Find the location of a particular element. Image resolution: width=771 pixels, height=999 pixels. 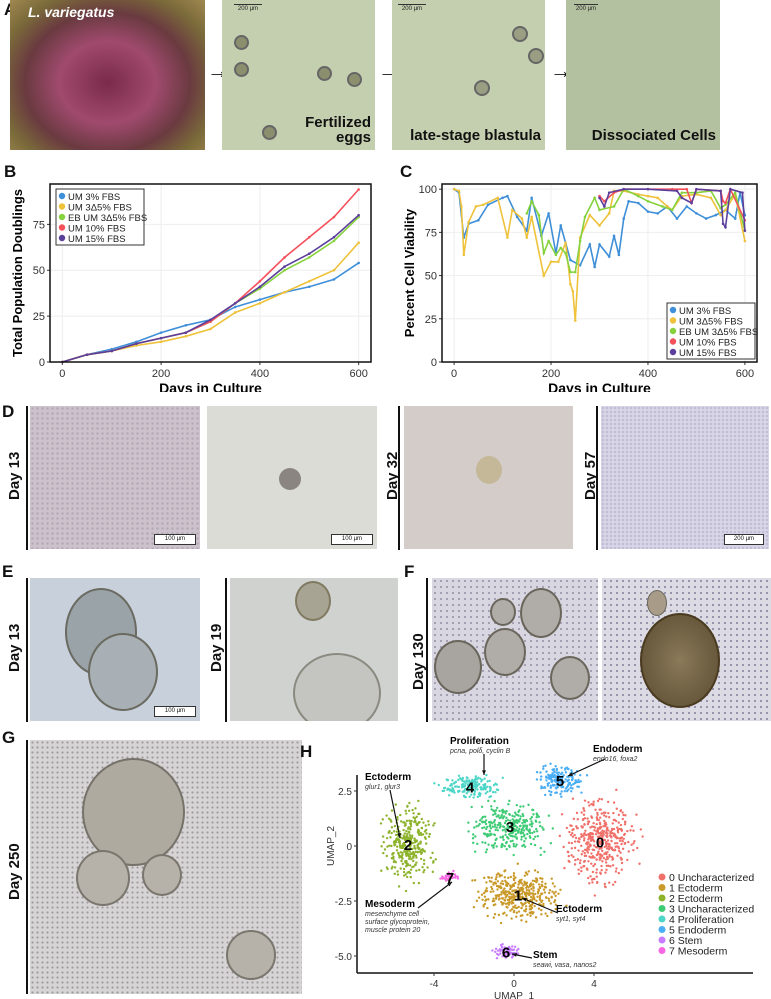

legend-label: 6 Stem is located at coordinates (686, 941).